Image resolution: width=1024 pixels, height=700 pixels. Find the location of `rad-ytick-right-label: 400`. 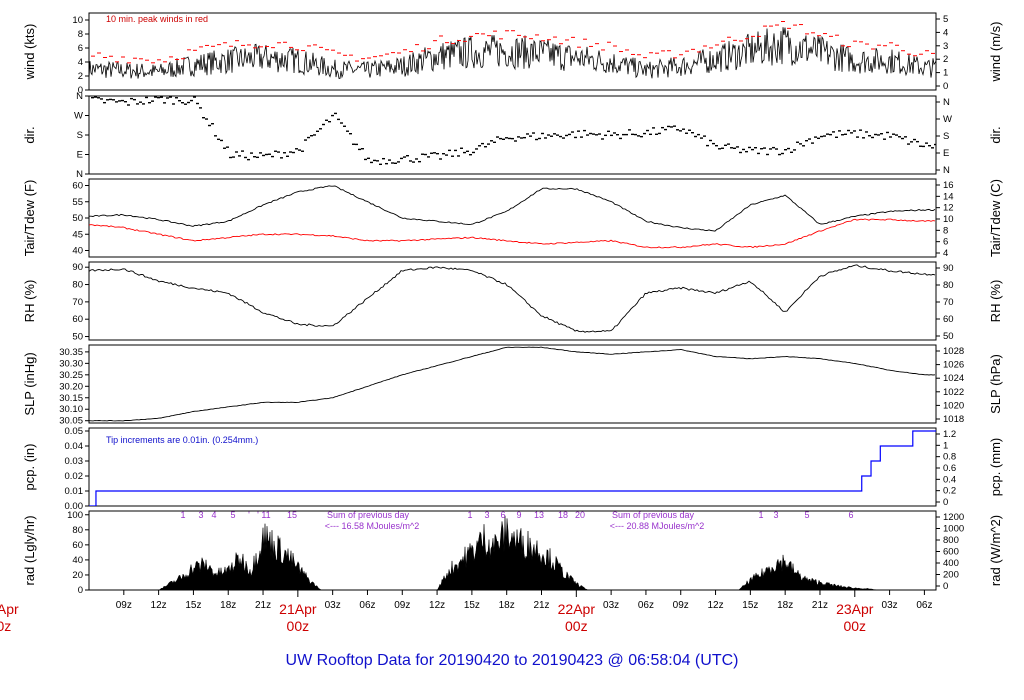

rad-ytick-right-label: 400 is located at coordinates (951, 563).